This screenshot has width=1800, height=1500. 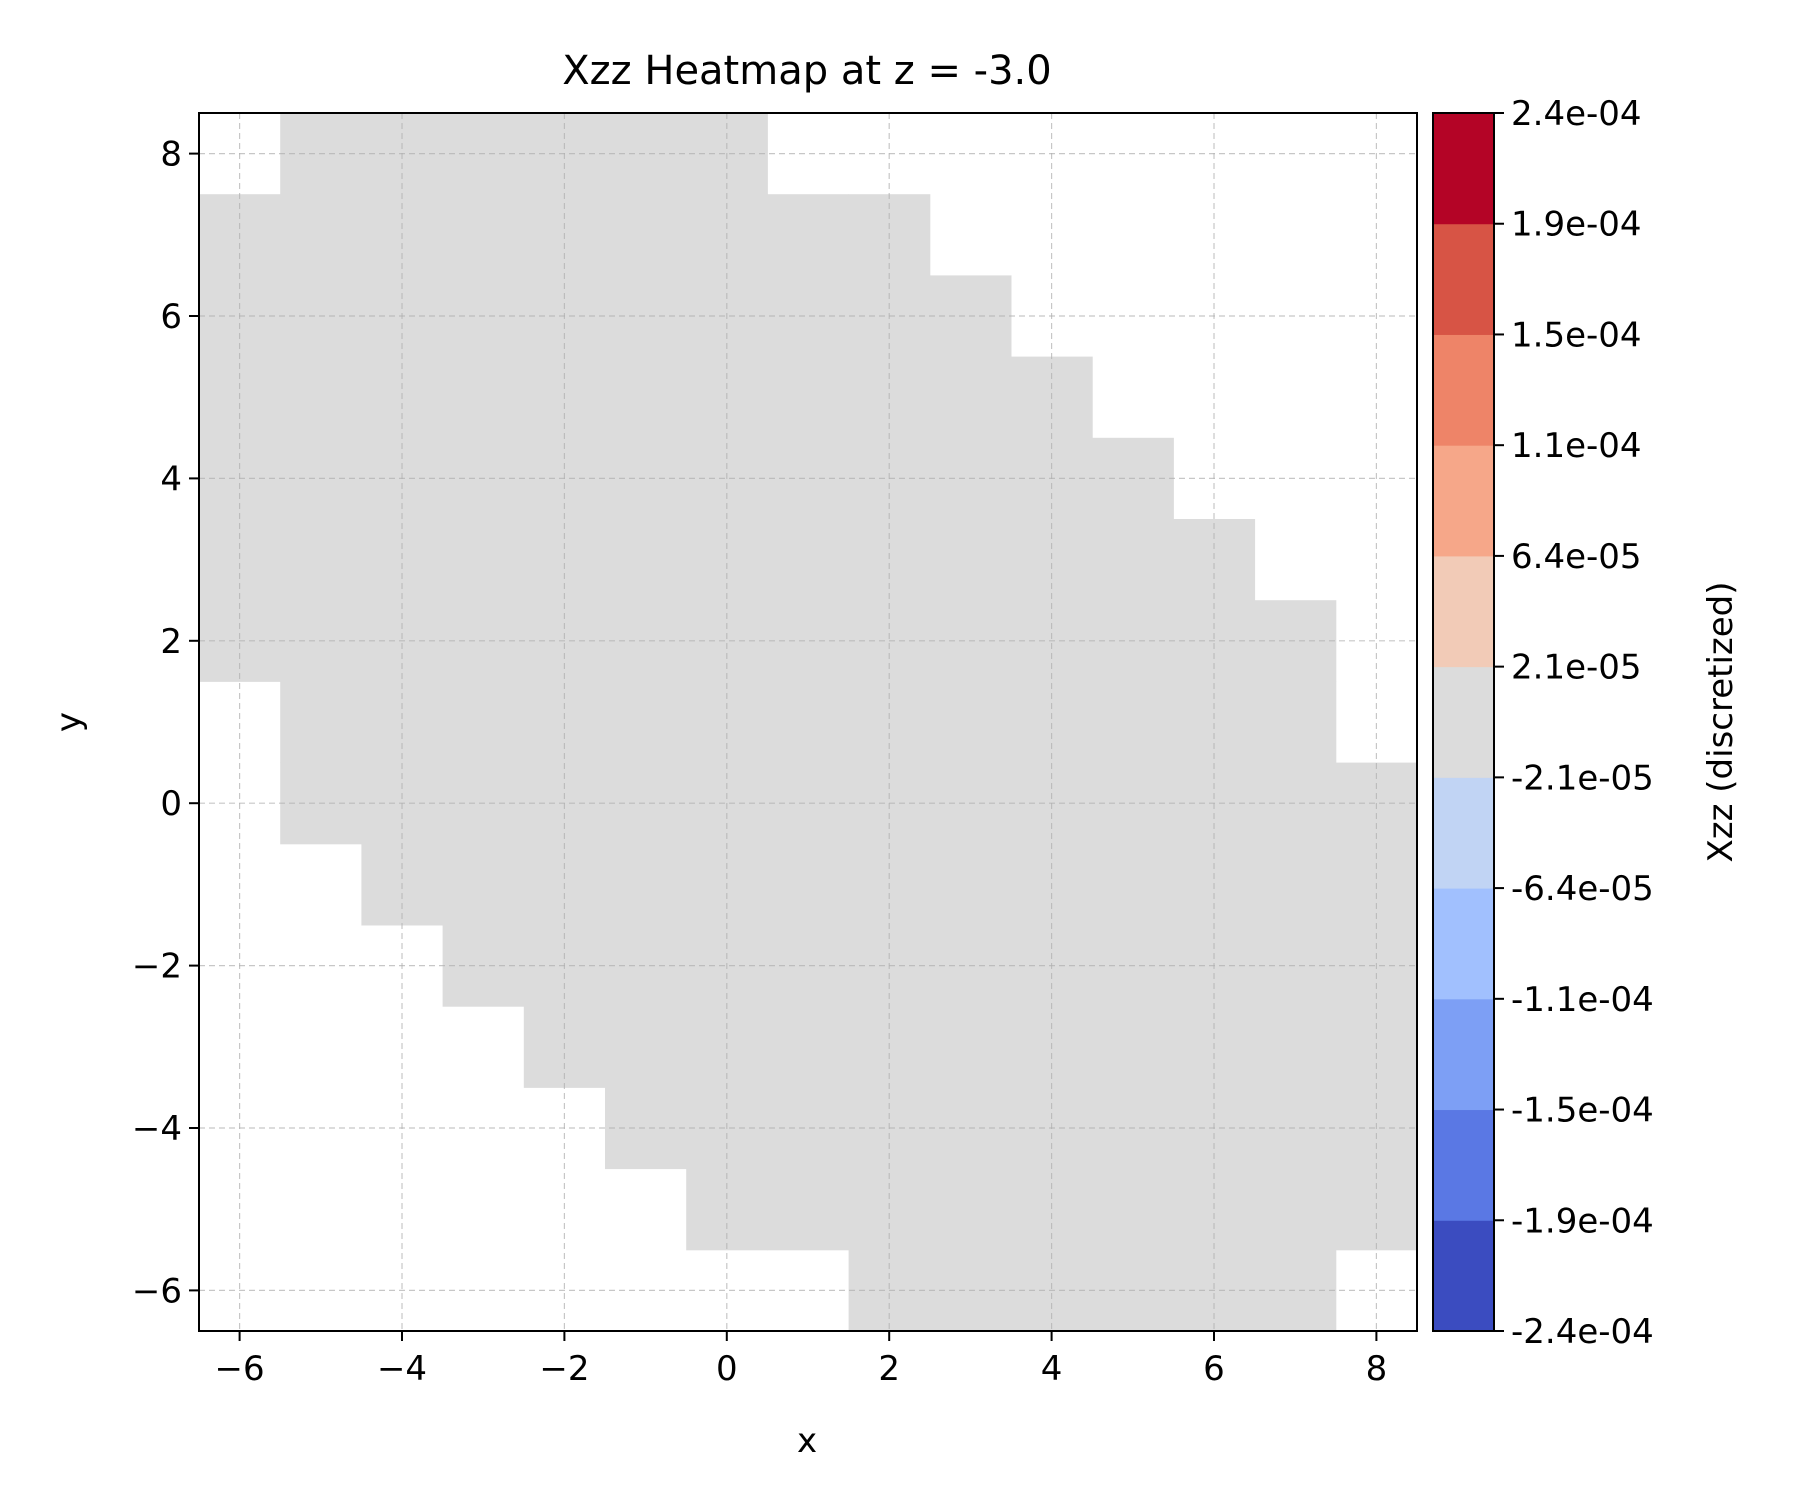 What do you see at coordinates (1582, 1221) in the screenshot?
I see `colorbar-tick-label: -1.9e-04` at bounding box center [1582, 1221].